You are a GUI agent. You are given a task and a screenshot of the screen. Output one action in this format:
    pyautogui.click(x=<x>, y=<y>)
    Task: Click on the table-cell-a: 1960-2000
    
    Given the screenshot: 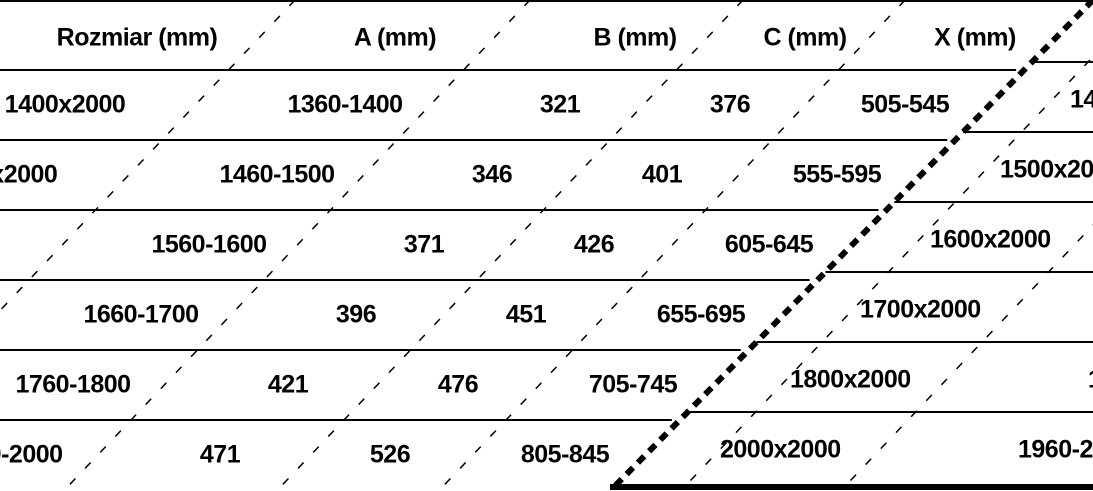 What is the action you would take?
    pyautogui.click(x=31, y=454)
    